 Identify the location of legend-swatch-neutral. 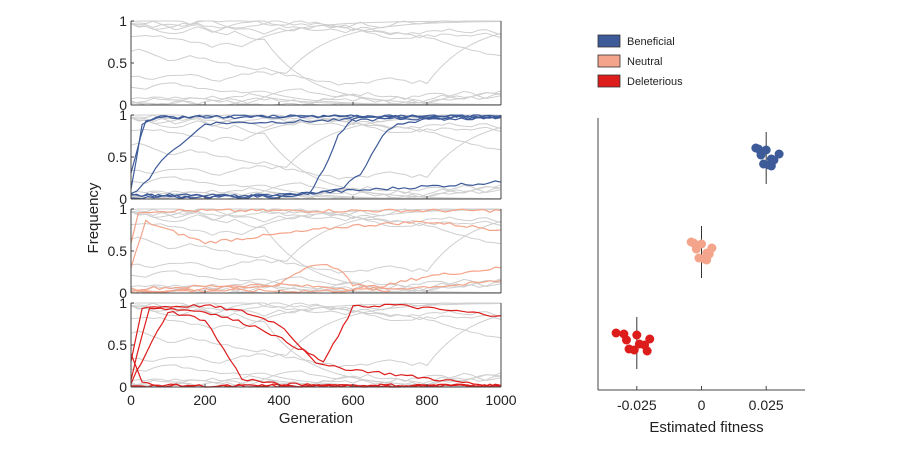
(609, 61).